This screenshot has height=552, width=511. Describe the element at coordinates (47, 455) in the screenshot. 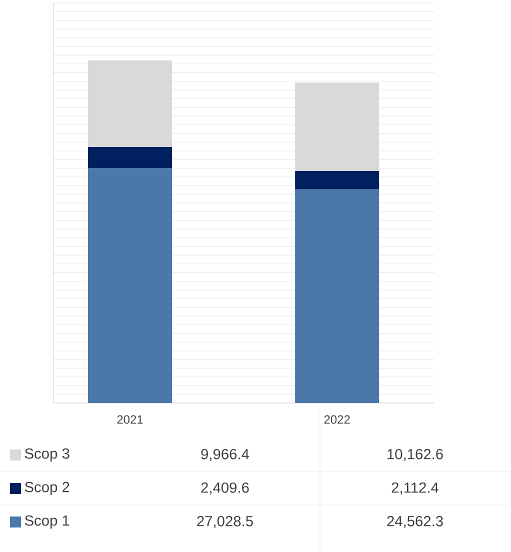

I see `legend-label: Scop 3` at that location.